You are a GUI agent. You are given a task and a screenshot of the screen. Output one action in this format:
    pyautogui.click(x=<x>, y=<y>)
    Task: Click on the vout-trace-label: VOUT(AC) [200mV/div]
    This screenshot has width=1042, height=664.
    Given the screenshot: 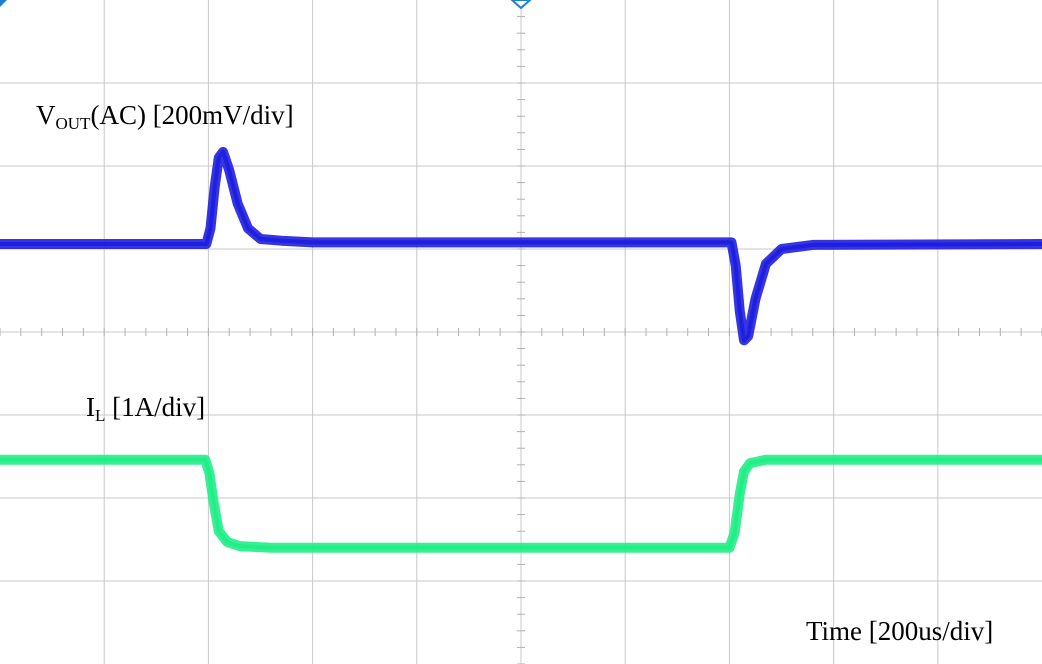 What is the action you would take?
    pyautogui.click(x=165, y=116)
    